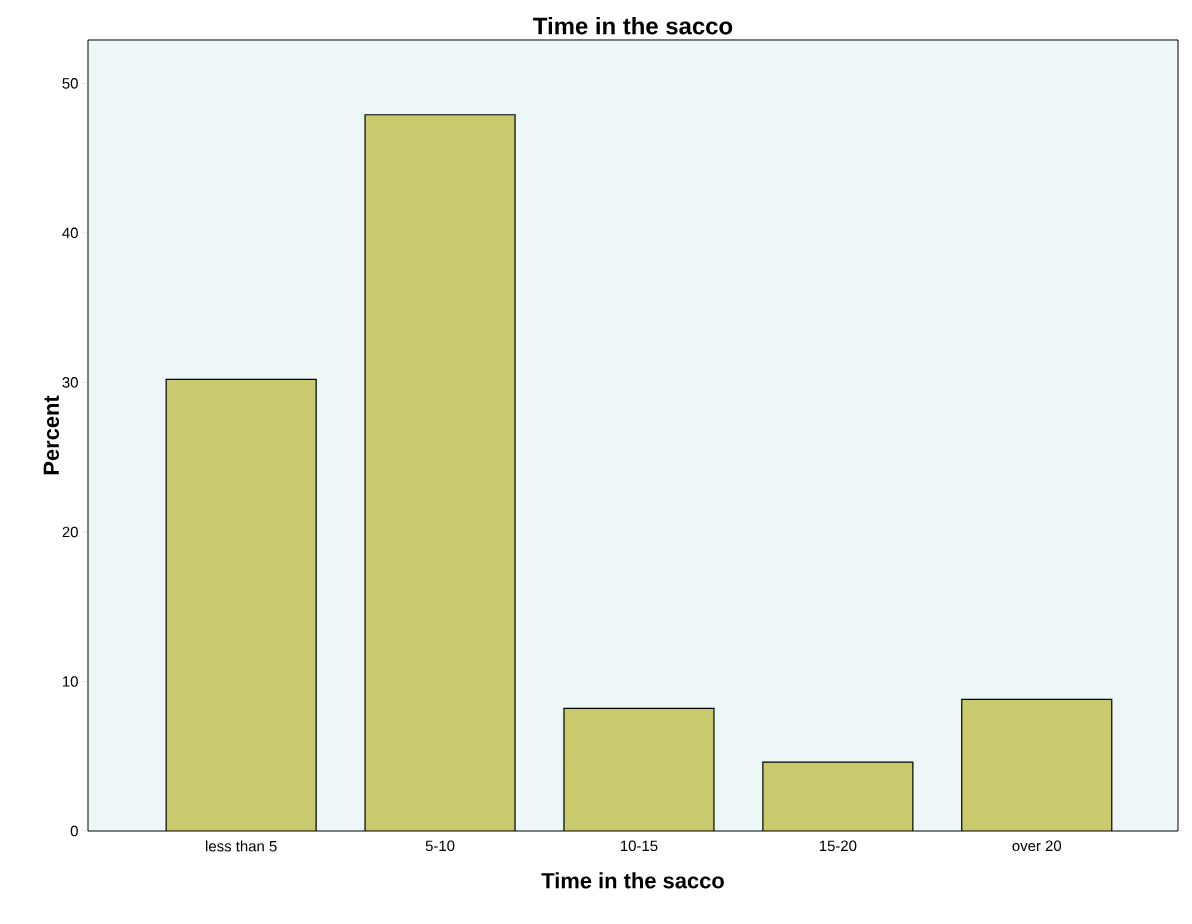 This screenshot has width=1192, height=924. Describe the element at coordinates (51, 435) in the screenshot. I see `y-axis-title: Percent` at that location.